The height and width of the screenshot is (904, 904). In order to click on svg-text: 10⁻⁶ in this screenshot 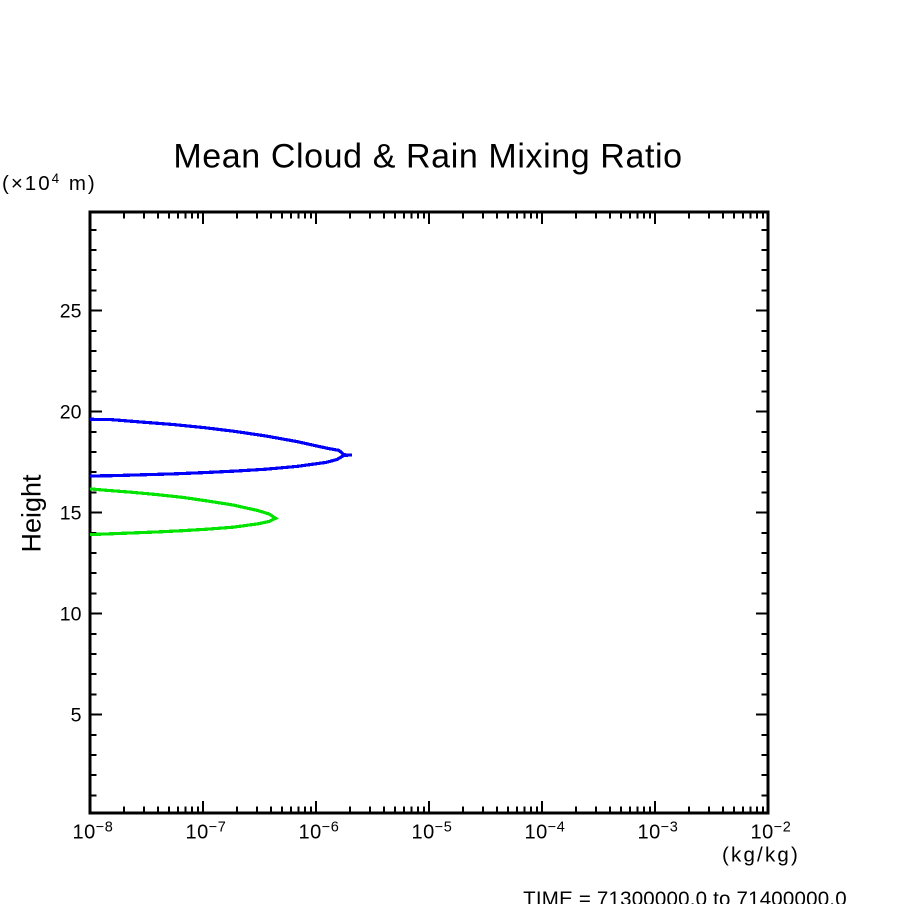, I will do `click(319, 832)`.